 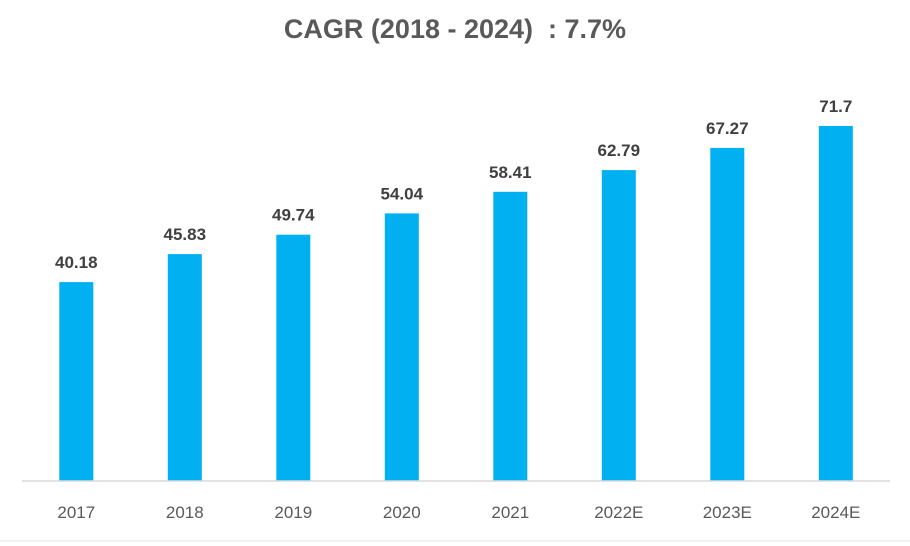 What do you see at coordinates (727, 314) in the screenshot?
I see `bar-2023E` at bounding box center [727, 314].